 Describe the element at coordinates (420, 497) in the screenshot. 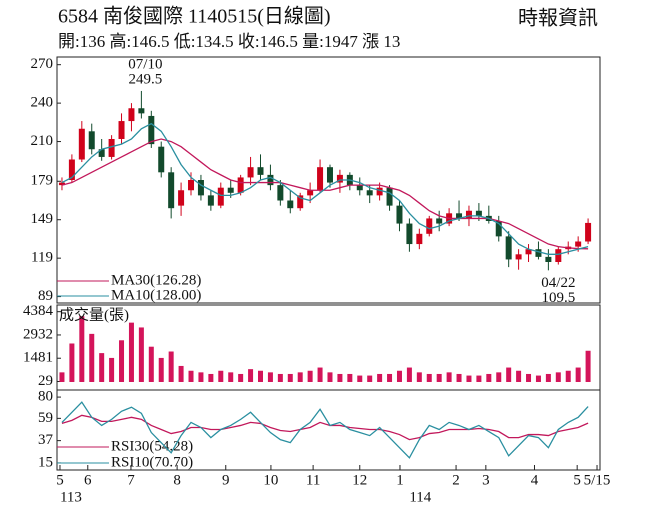

I see `year-label: 114` at that location.